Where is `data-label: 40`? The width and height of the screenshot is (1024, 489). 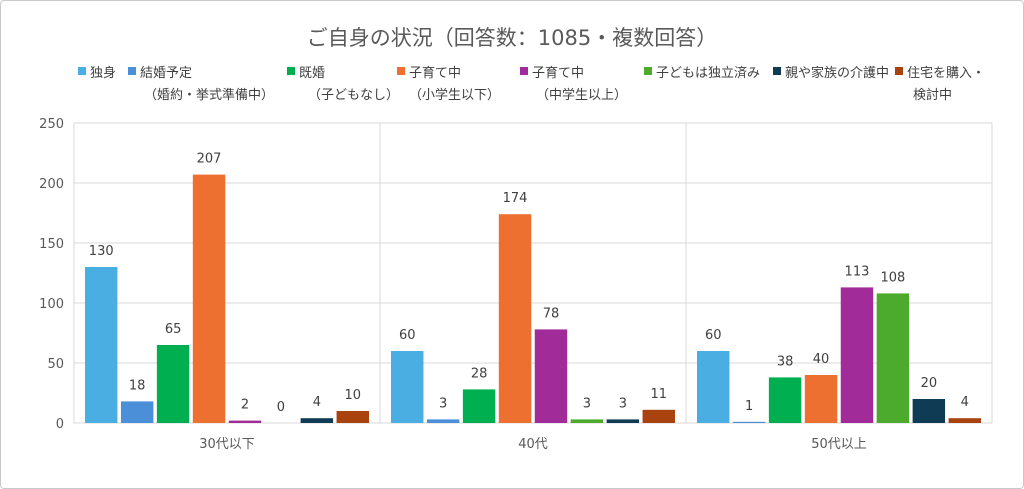 data-label: 40 is located at coordinates (821, 359).